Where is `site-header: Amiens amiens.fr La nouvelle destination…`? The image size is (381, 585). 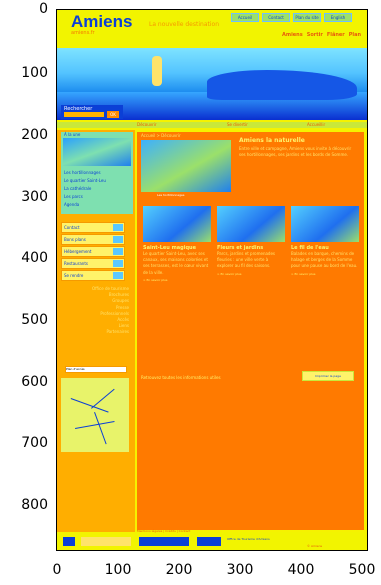
site-header: Amiens amiens.fr La nouvelle destination… is located at coordinates (212, 28).